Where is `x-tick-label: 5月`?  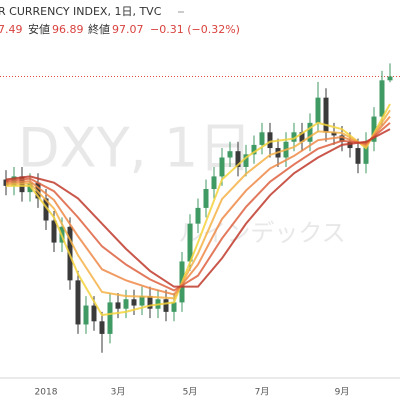
x-tick-label: 5月 is located at coordinates (190, 392).